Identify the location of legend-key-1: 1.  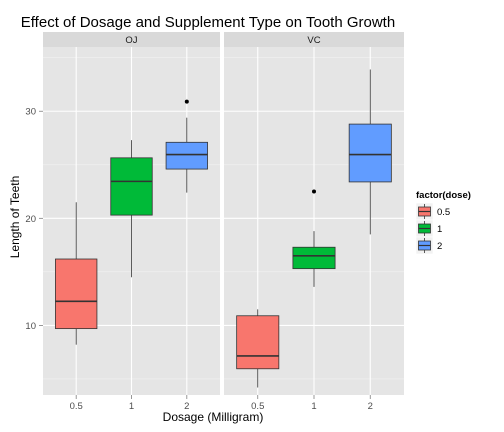
(428, 228).